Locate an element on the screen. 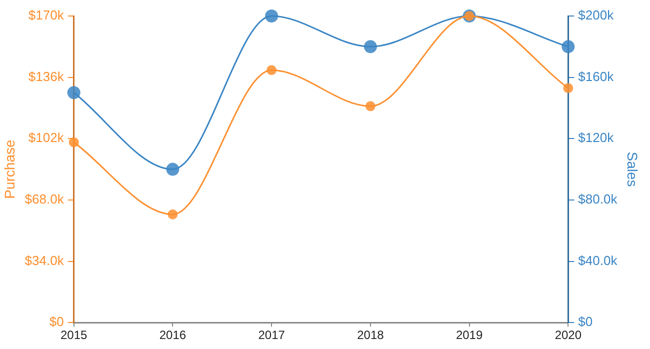 This screenshot has width=650, height=349. y-tick-label: $136k is located at coordinates (46, 76).